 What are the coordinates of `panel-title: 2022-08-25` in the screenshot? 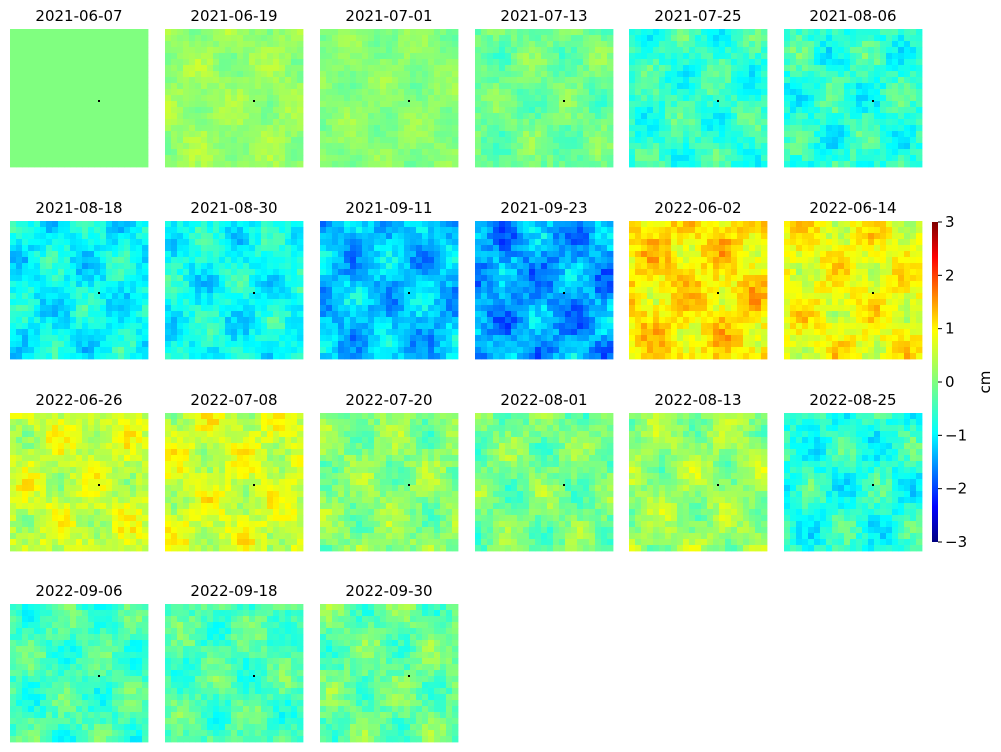 It's located at (852, 400).